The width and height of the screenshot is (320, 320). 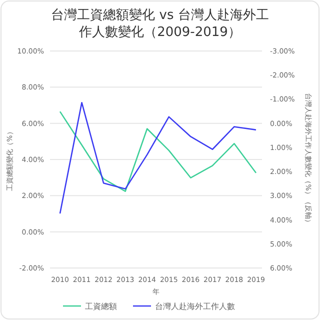 I want to click on legend-label: 台灣人赴海外工作人數, so click(x=195, y=306).